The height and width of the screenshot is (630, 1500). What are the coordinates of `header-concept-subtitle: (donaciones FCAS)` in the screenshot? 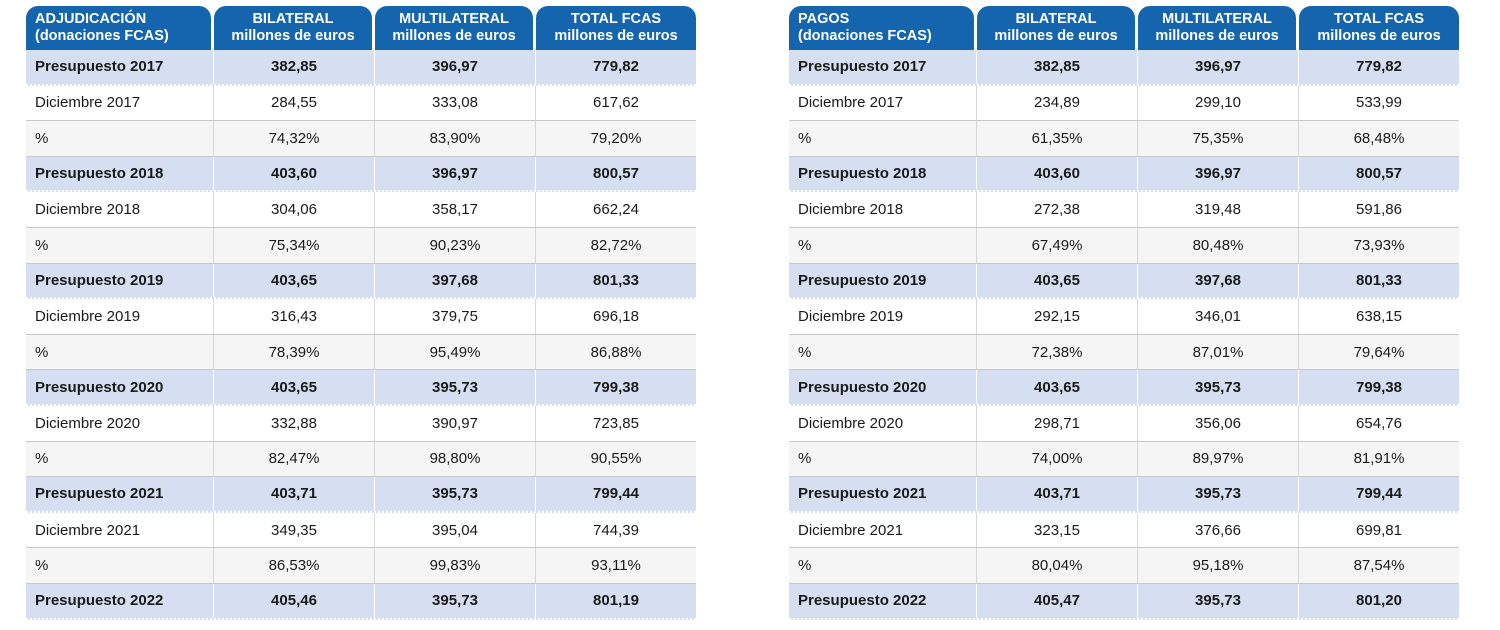 It's located at (865, 36).